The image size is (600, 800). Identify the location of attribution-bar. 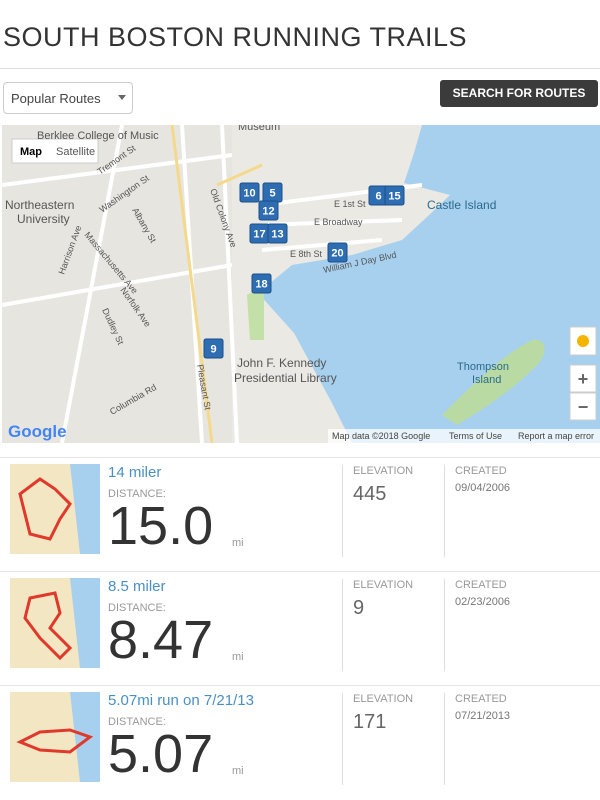
(464, 436).